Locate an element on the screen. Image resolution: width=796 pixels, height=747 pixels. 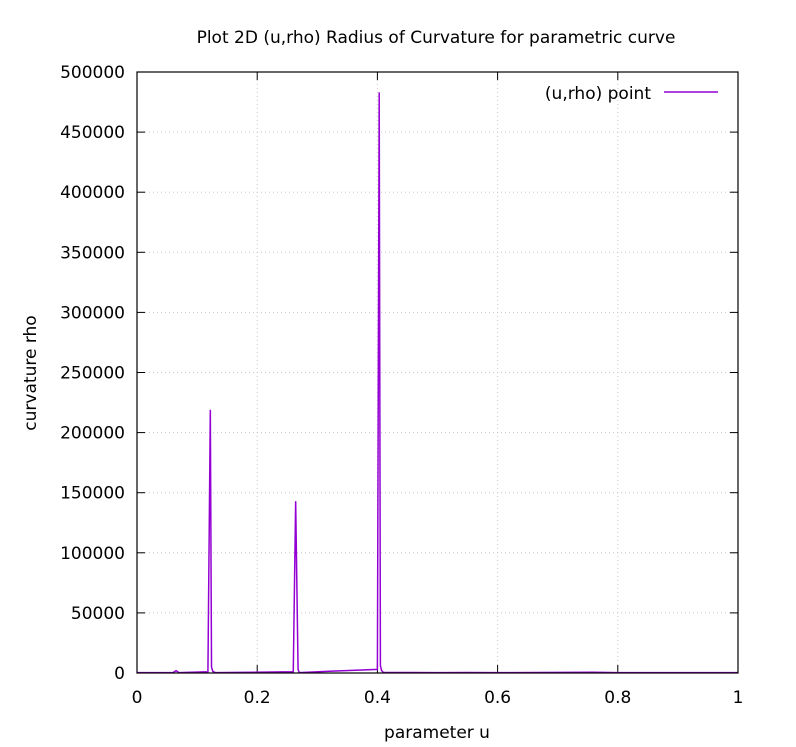
y-tick-label: 100000 is located at coordinates (92, 554).